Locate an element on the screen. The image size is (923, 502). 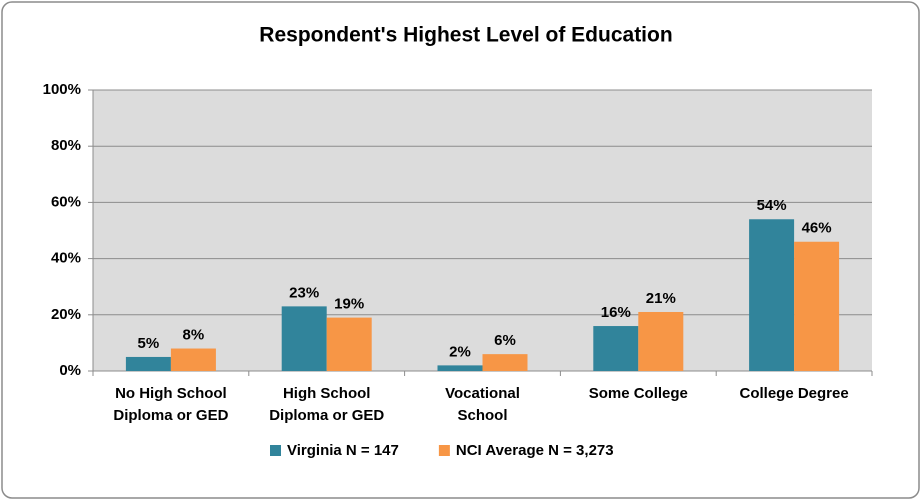
x-tick-label: High School Diploma or GED is located at coordinates (326, 404).